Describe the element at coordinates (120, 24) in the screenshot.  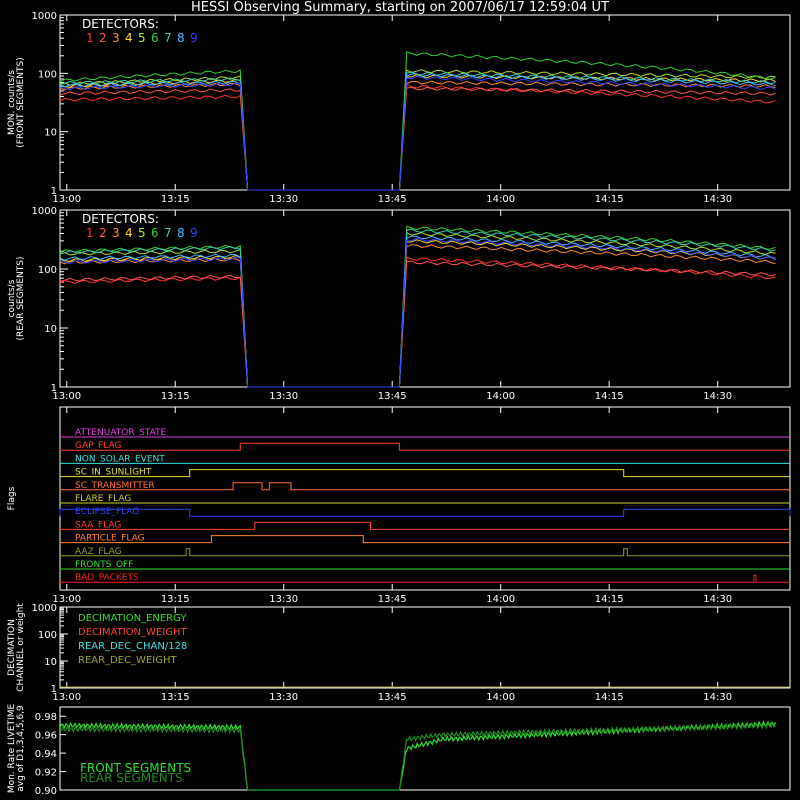
I see `legend-title: DETECTORS:` at that location.